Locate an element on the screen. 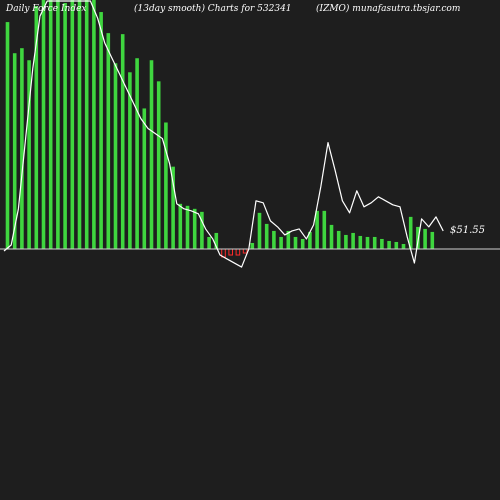  header-left: Daily Force Index is located at coordinates (46, 9).